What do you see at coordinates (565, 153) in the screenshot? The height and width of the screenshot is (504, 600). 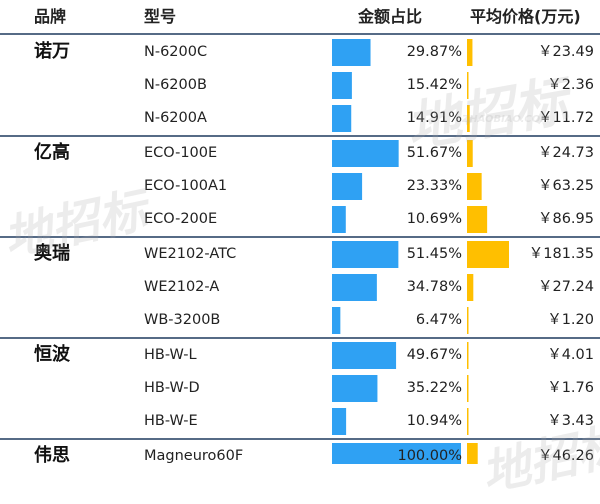 I see `price-label: ￥24.73` at bounding box center [565, 153].